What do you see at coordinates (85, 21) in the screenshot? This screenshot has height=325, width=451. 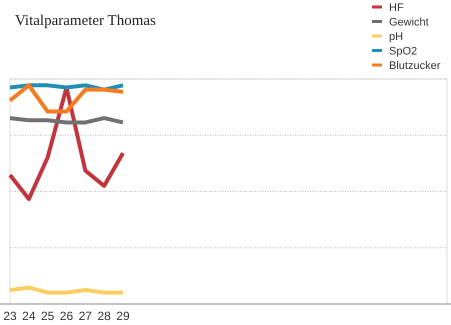 I see `chart-title: Vitalparameter Thomas` at bounding box center [85, 21].